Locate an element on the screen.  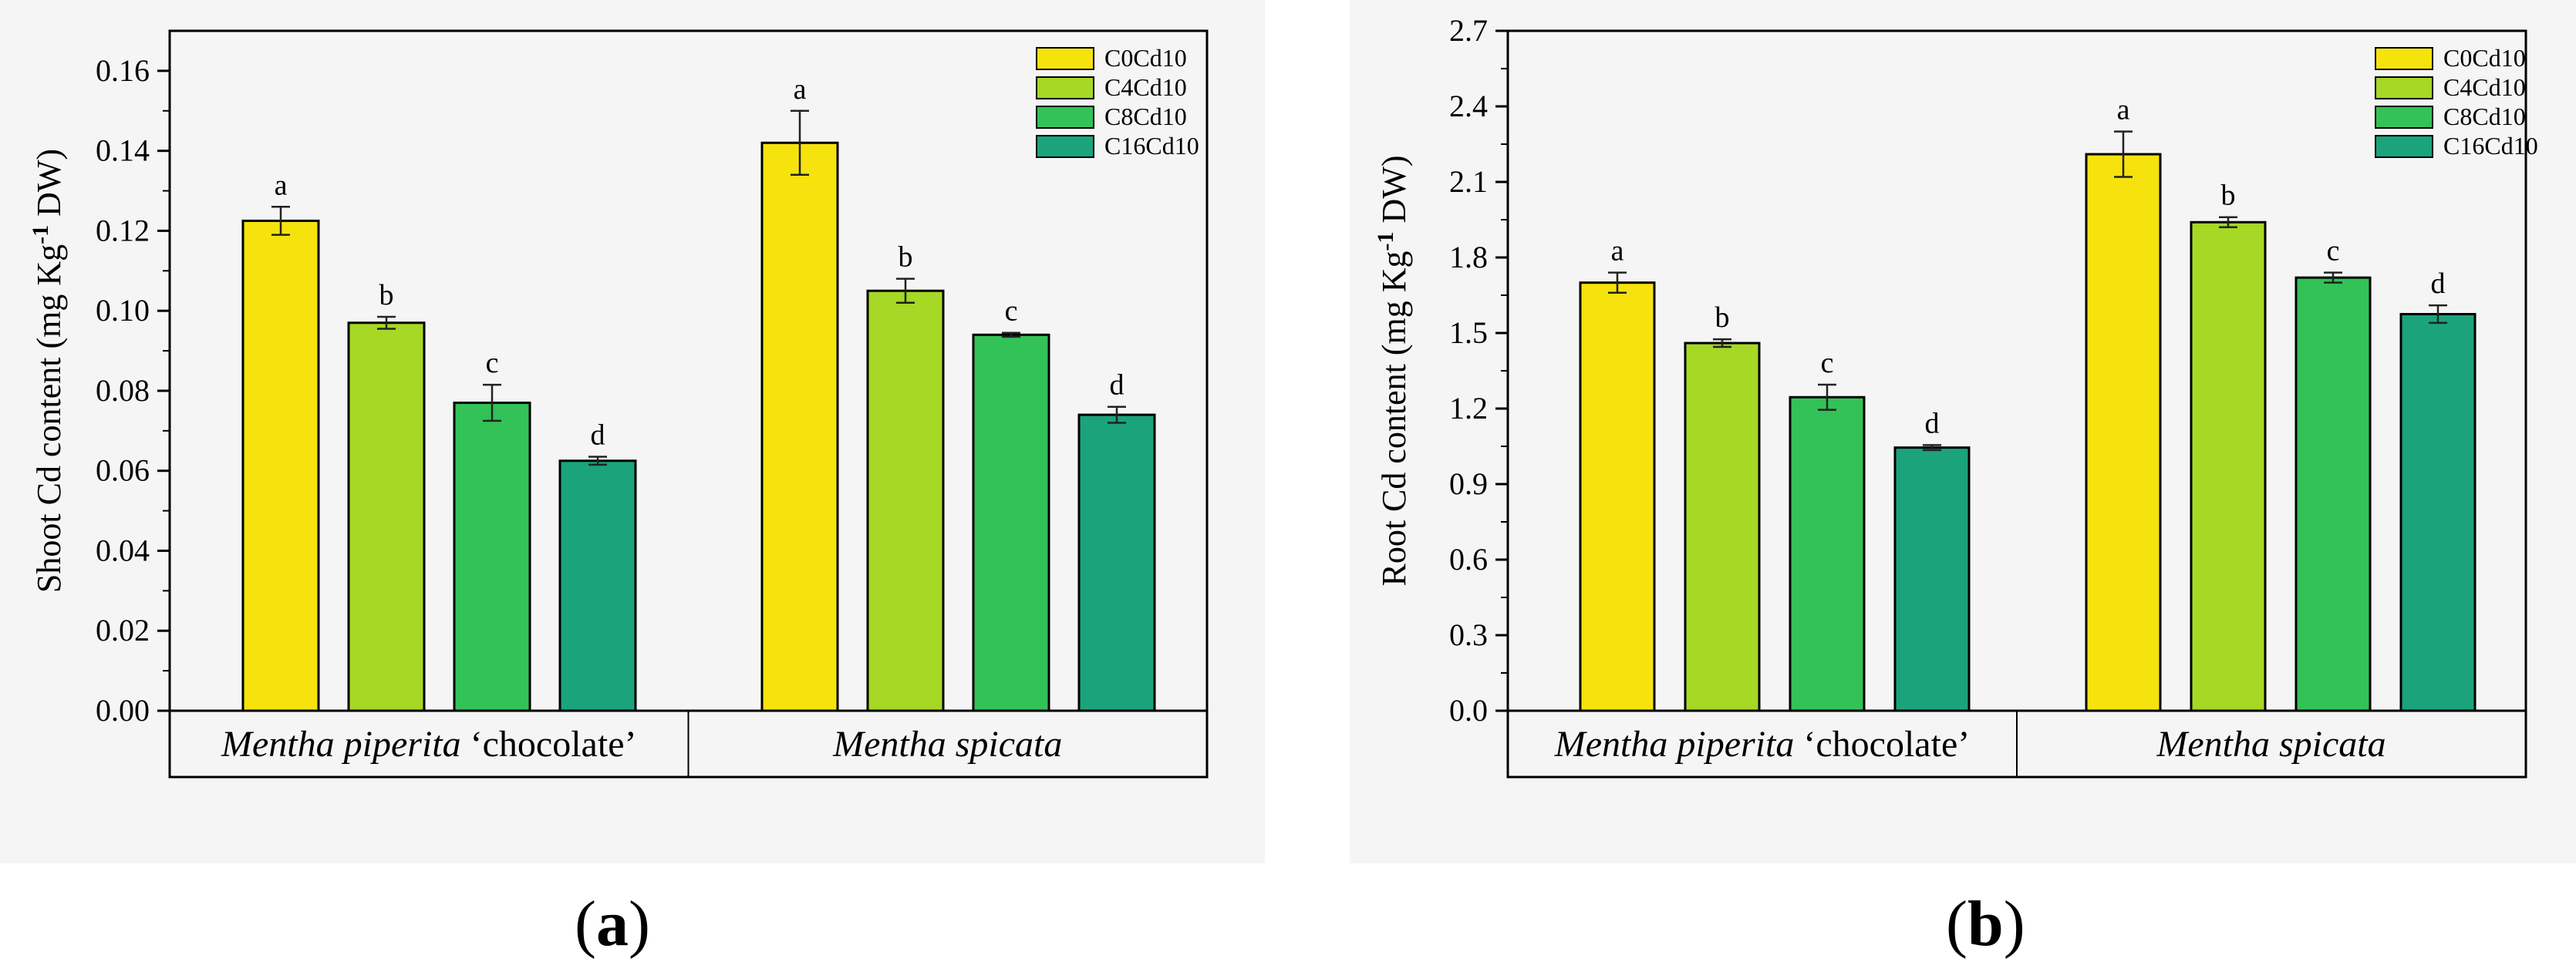
y-tick-label: 1.8 is located at coordinates (1468, 257).